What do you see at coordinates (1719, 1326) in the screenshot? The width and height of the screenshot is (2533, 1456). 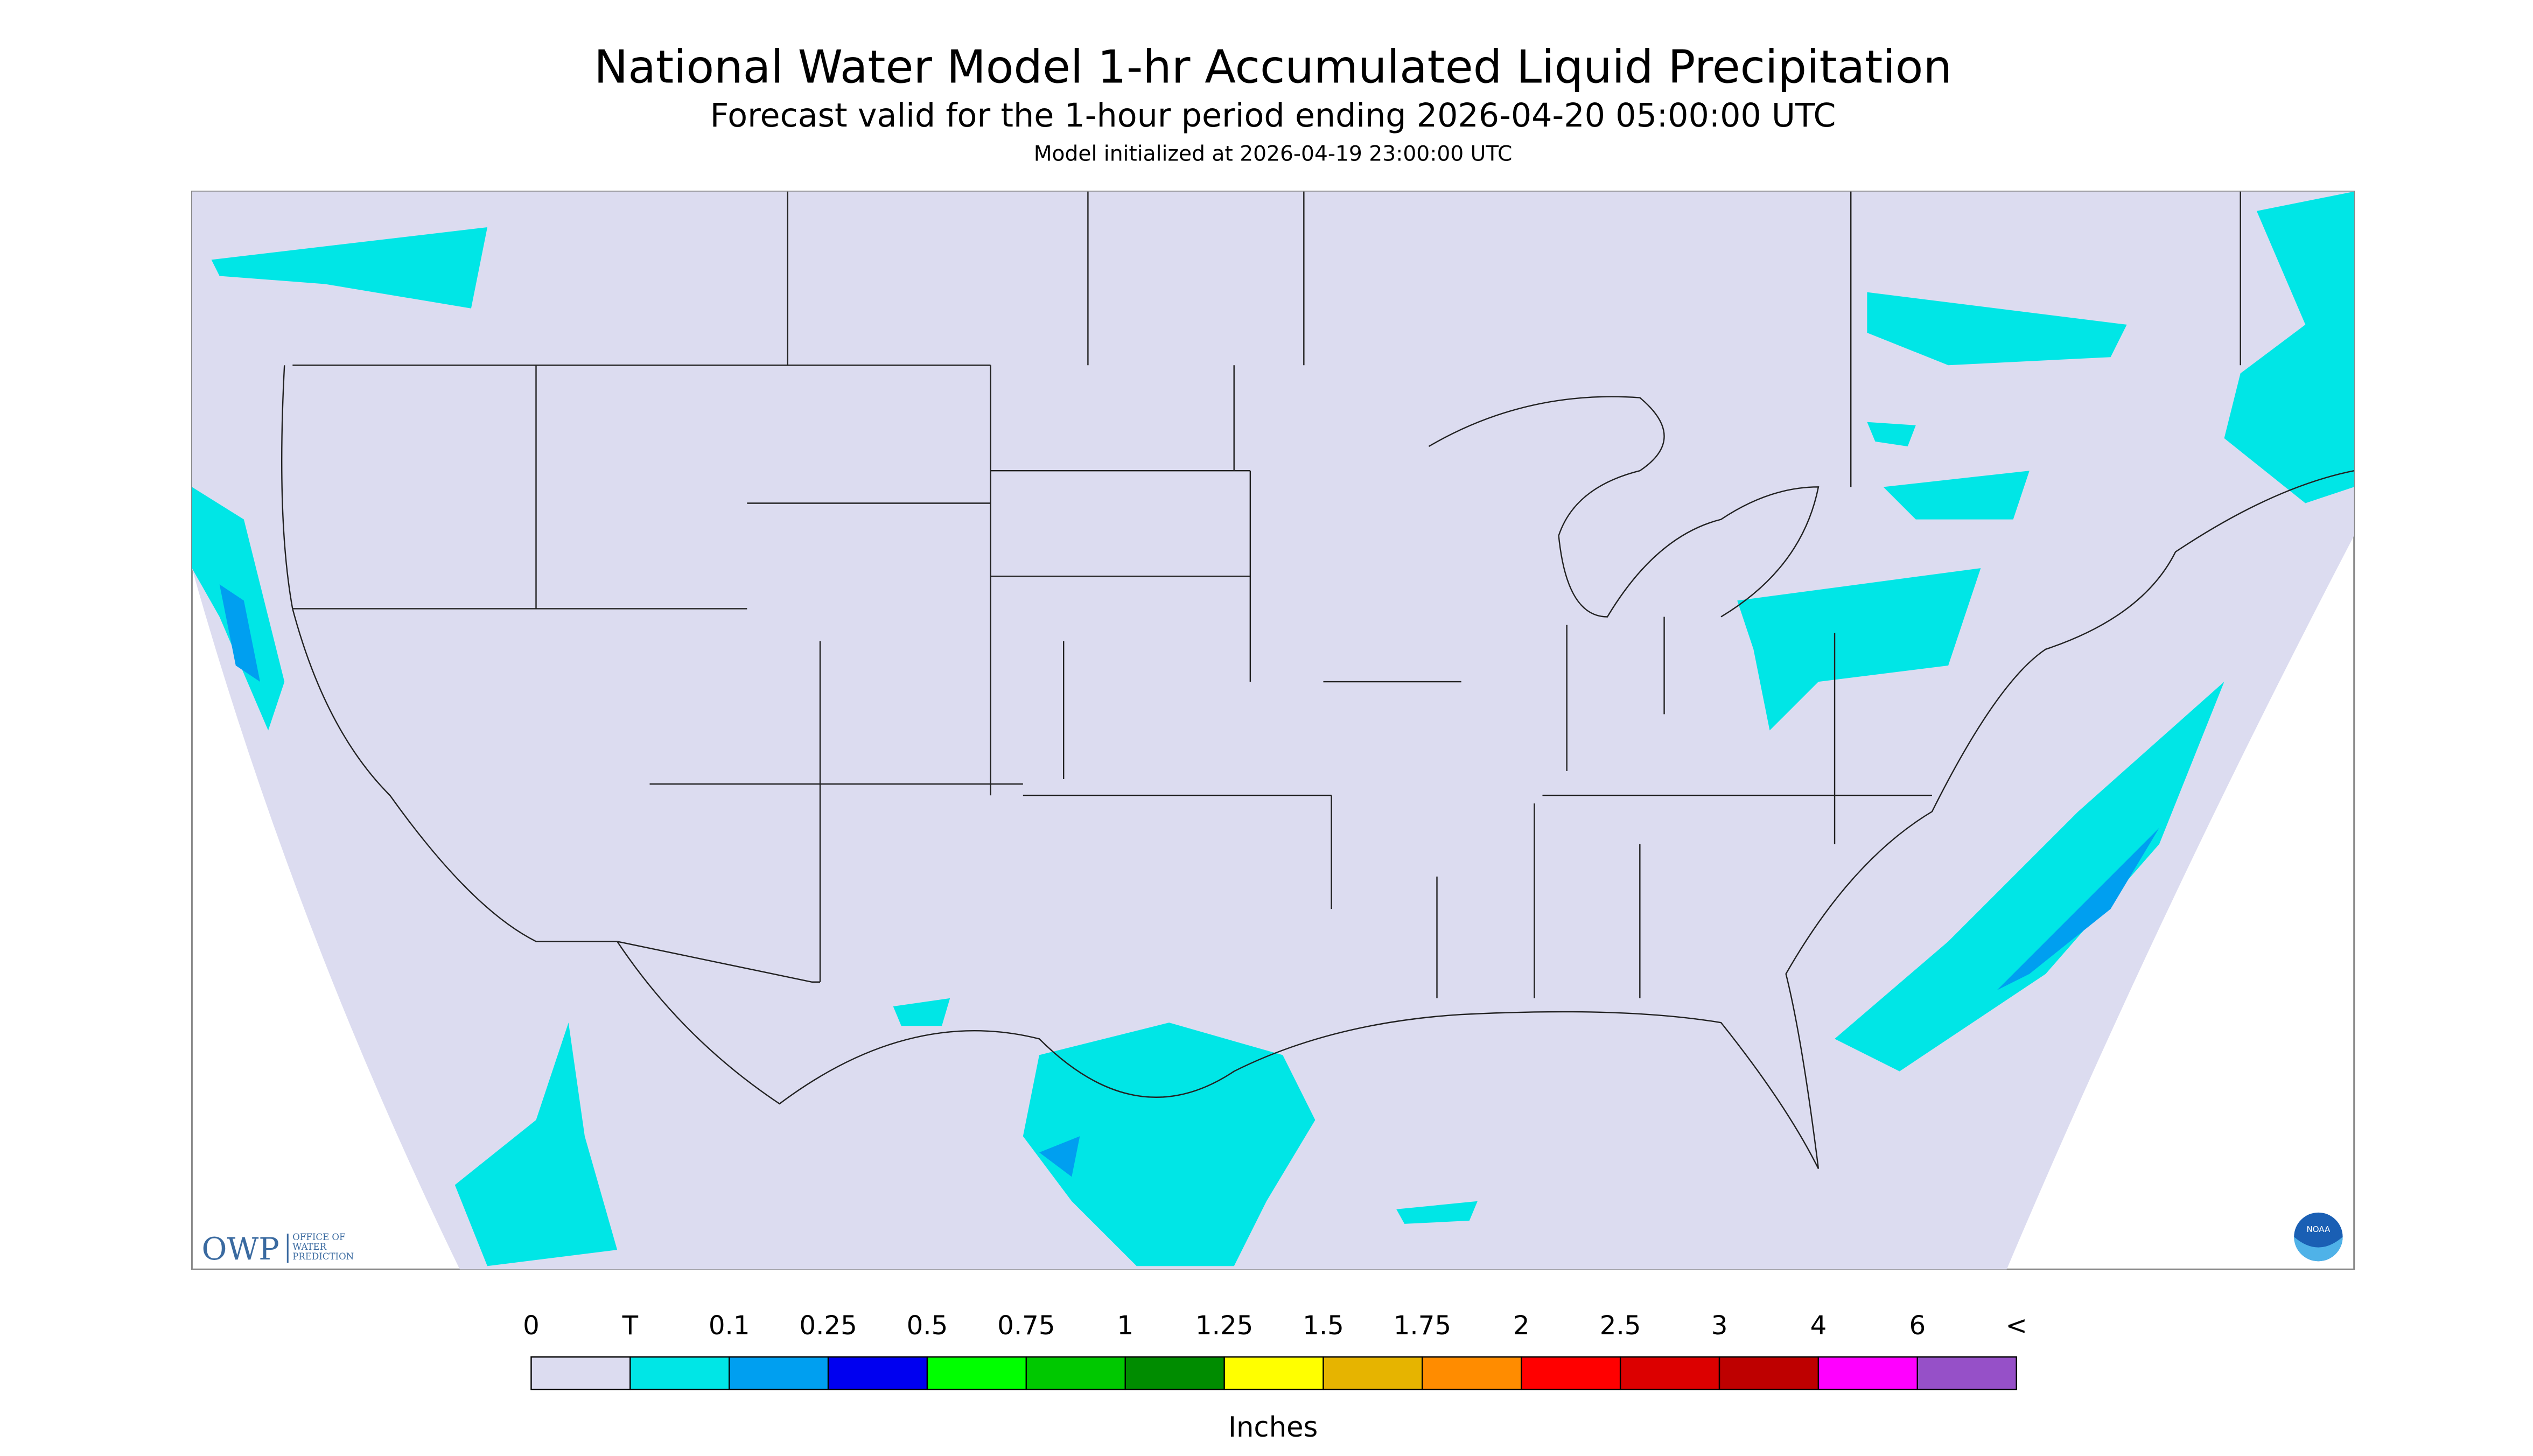 I see `legend-label: 3` at bounding box center [1719, 1326].